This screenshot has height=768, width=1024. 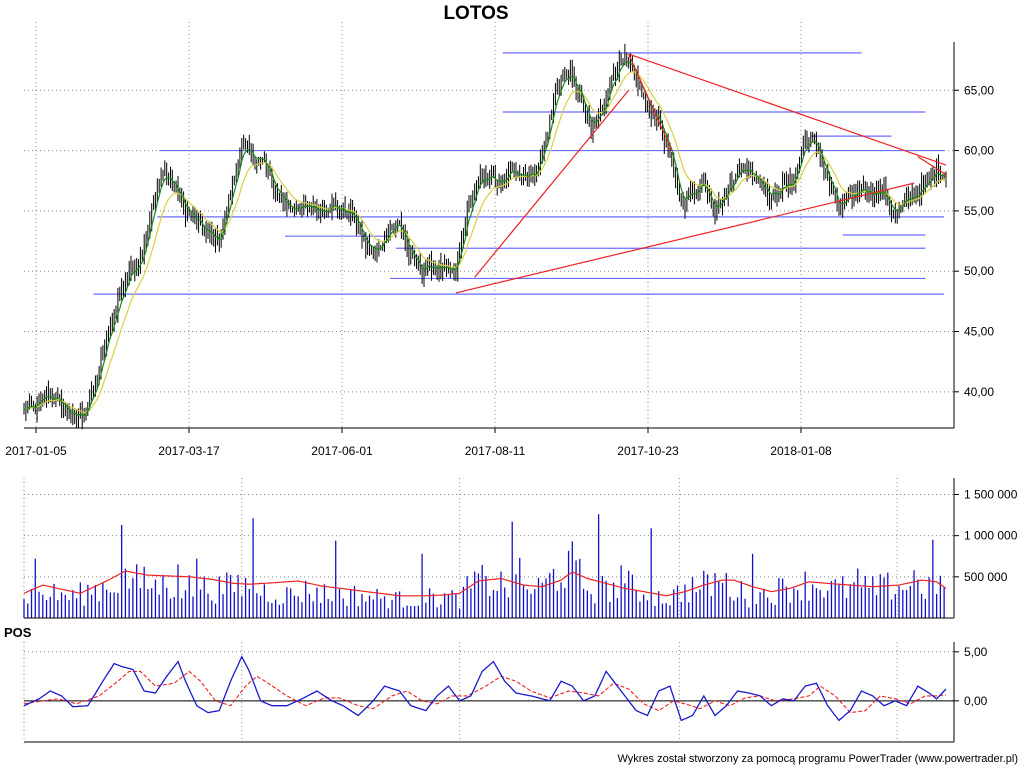 What do you see at coordinates (971, 676) in the screenshot?
I see `pos-y-tick-labels: 0,00 5,00` at bounding box center [971, 676].